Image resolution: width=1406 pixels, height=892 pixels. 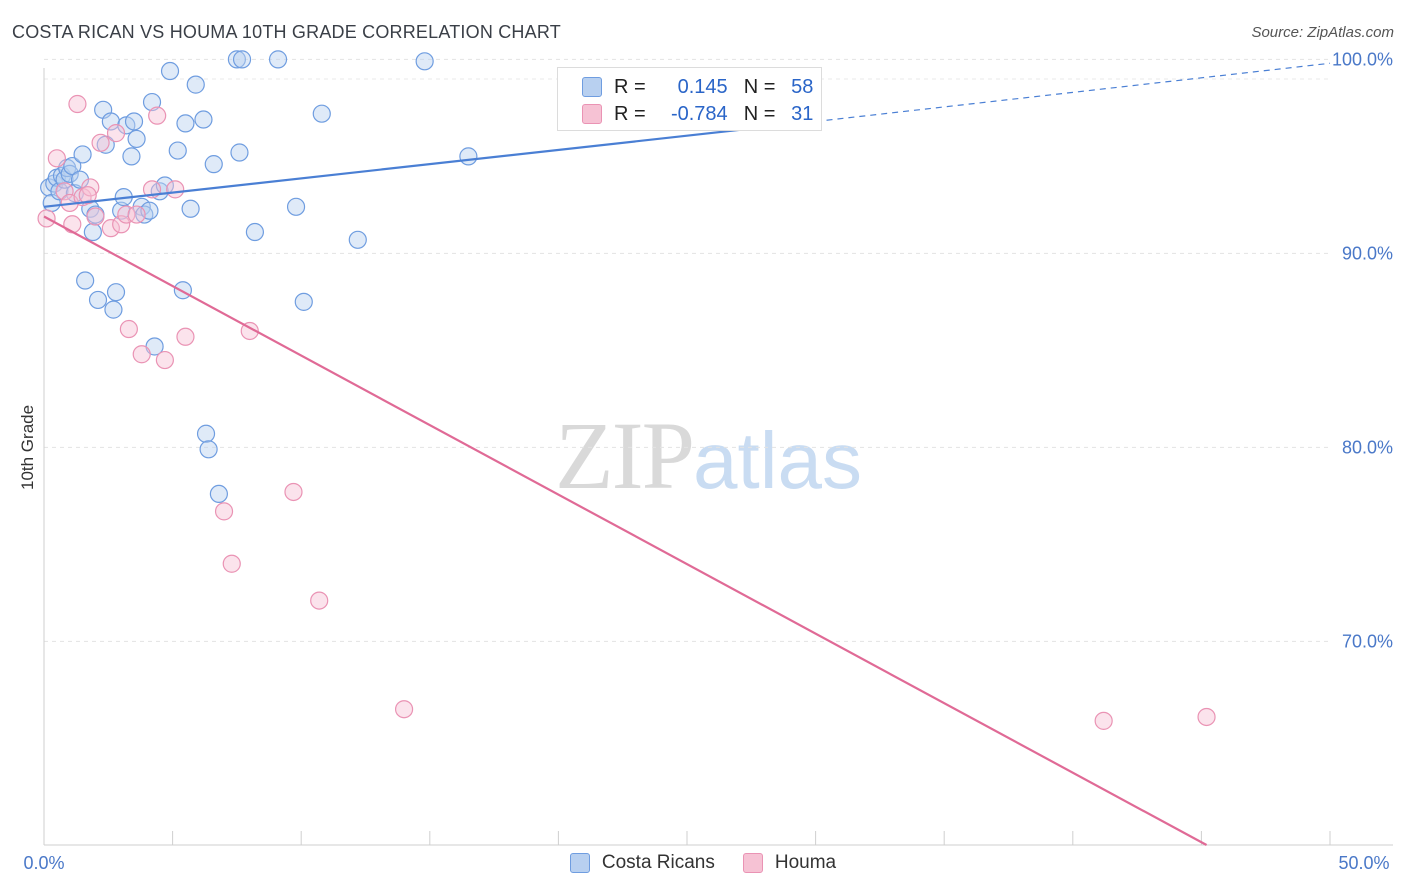 What do you see at coordinates (592, 87) in the screenshot?
I see `legend-swatch-blue` at bounding box center [592, 87].